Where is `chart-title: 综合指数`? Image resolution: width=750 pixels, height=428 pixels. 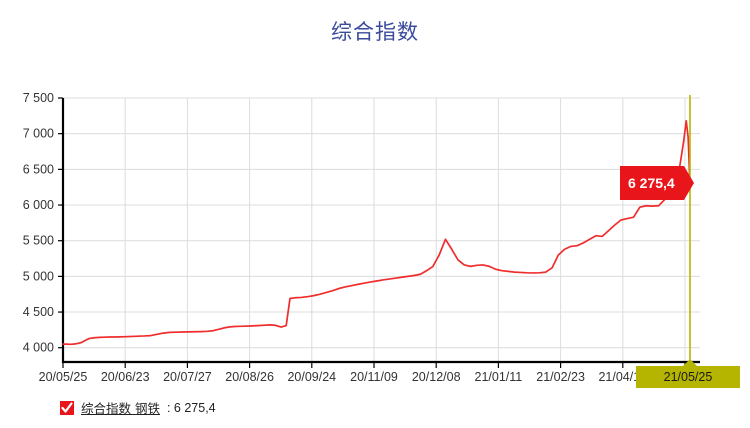 chart-title: 综合指数 is located at coordinates (375, 32).